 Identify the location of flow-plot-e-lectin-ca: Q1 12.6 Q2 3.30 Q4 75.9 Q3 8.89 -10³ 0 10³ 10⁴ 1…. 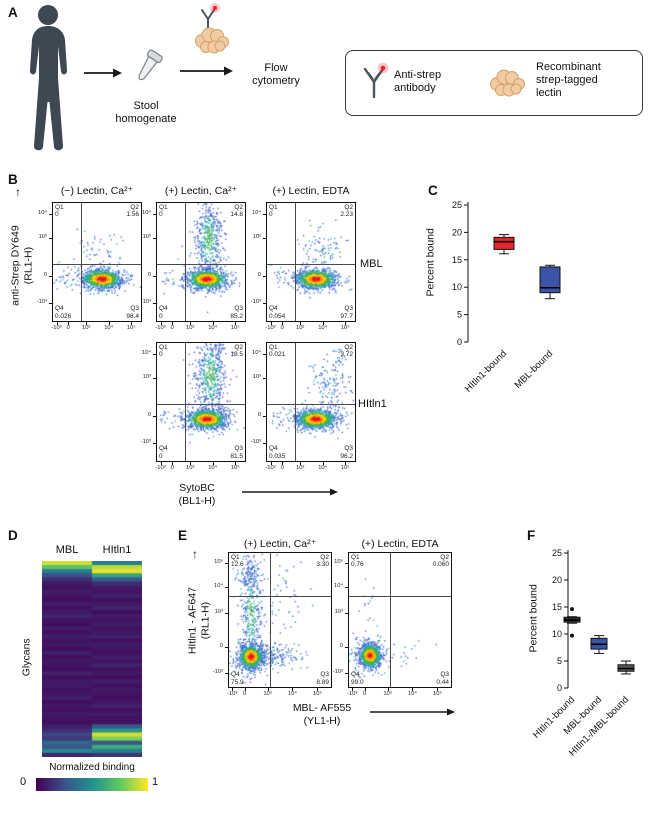
(271, 627).